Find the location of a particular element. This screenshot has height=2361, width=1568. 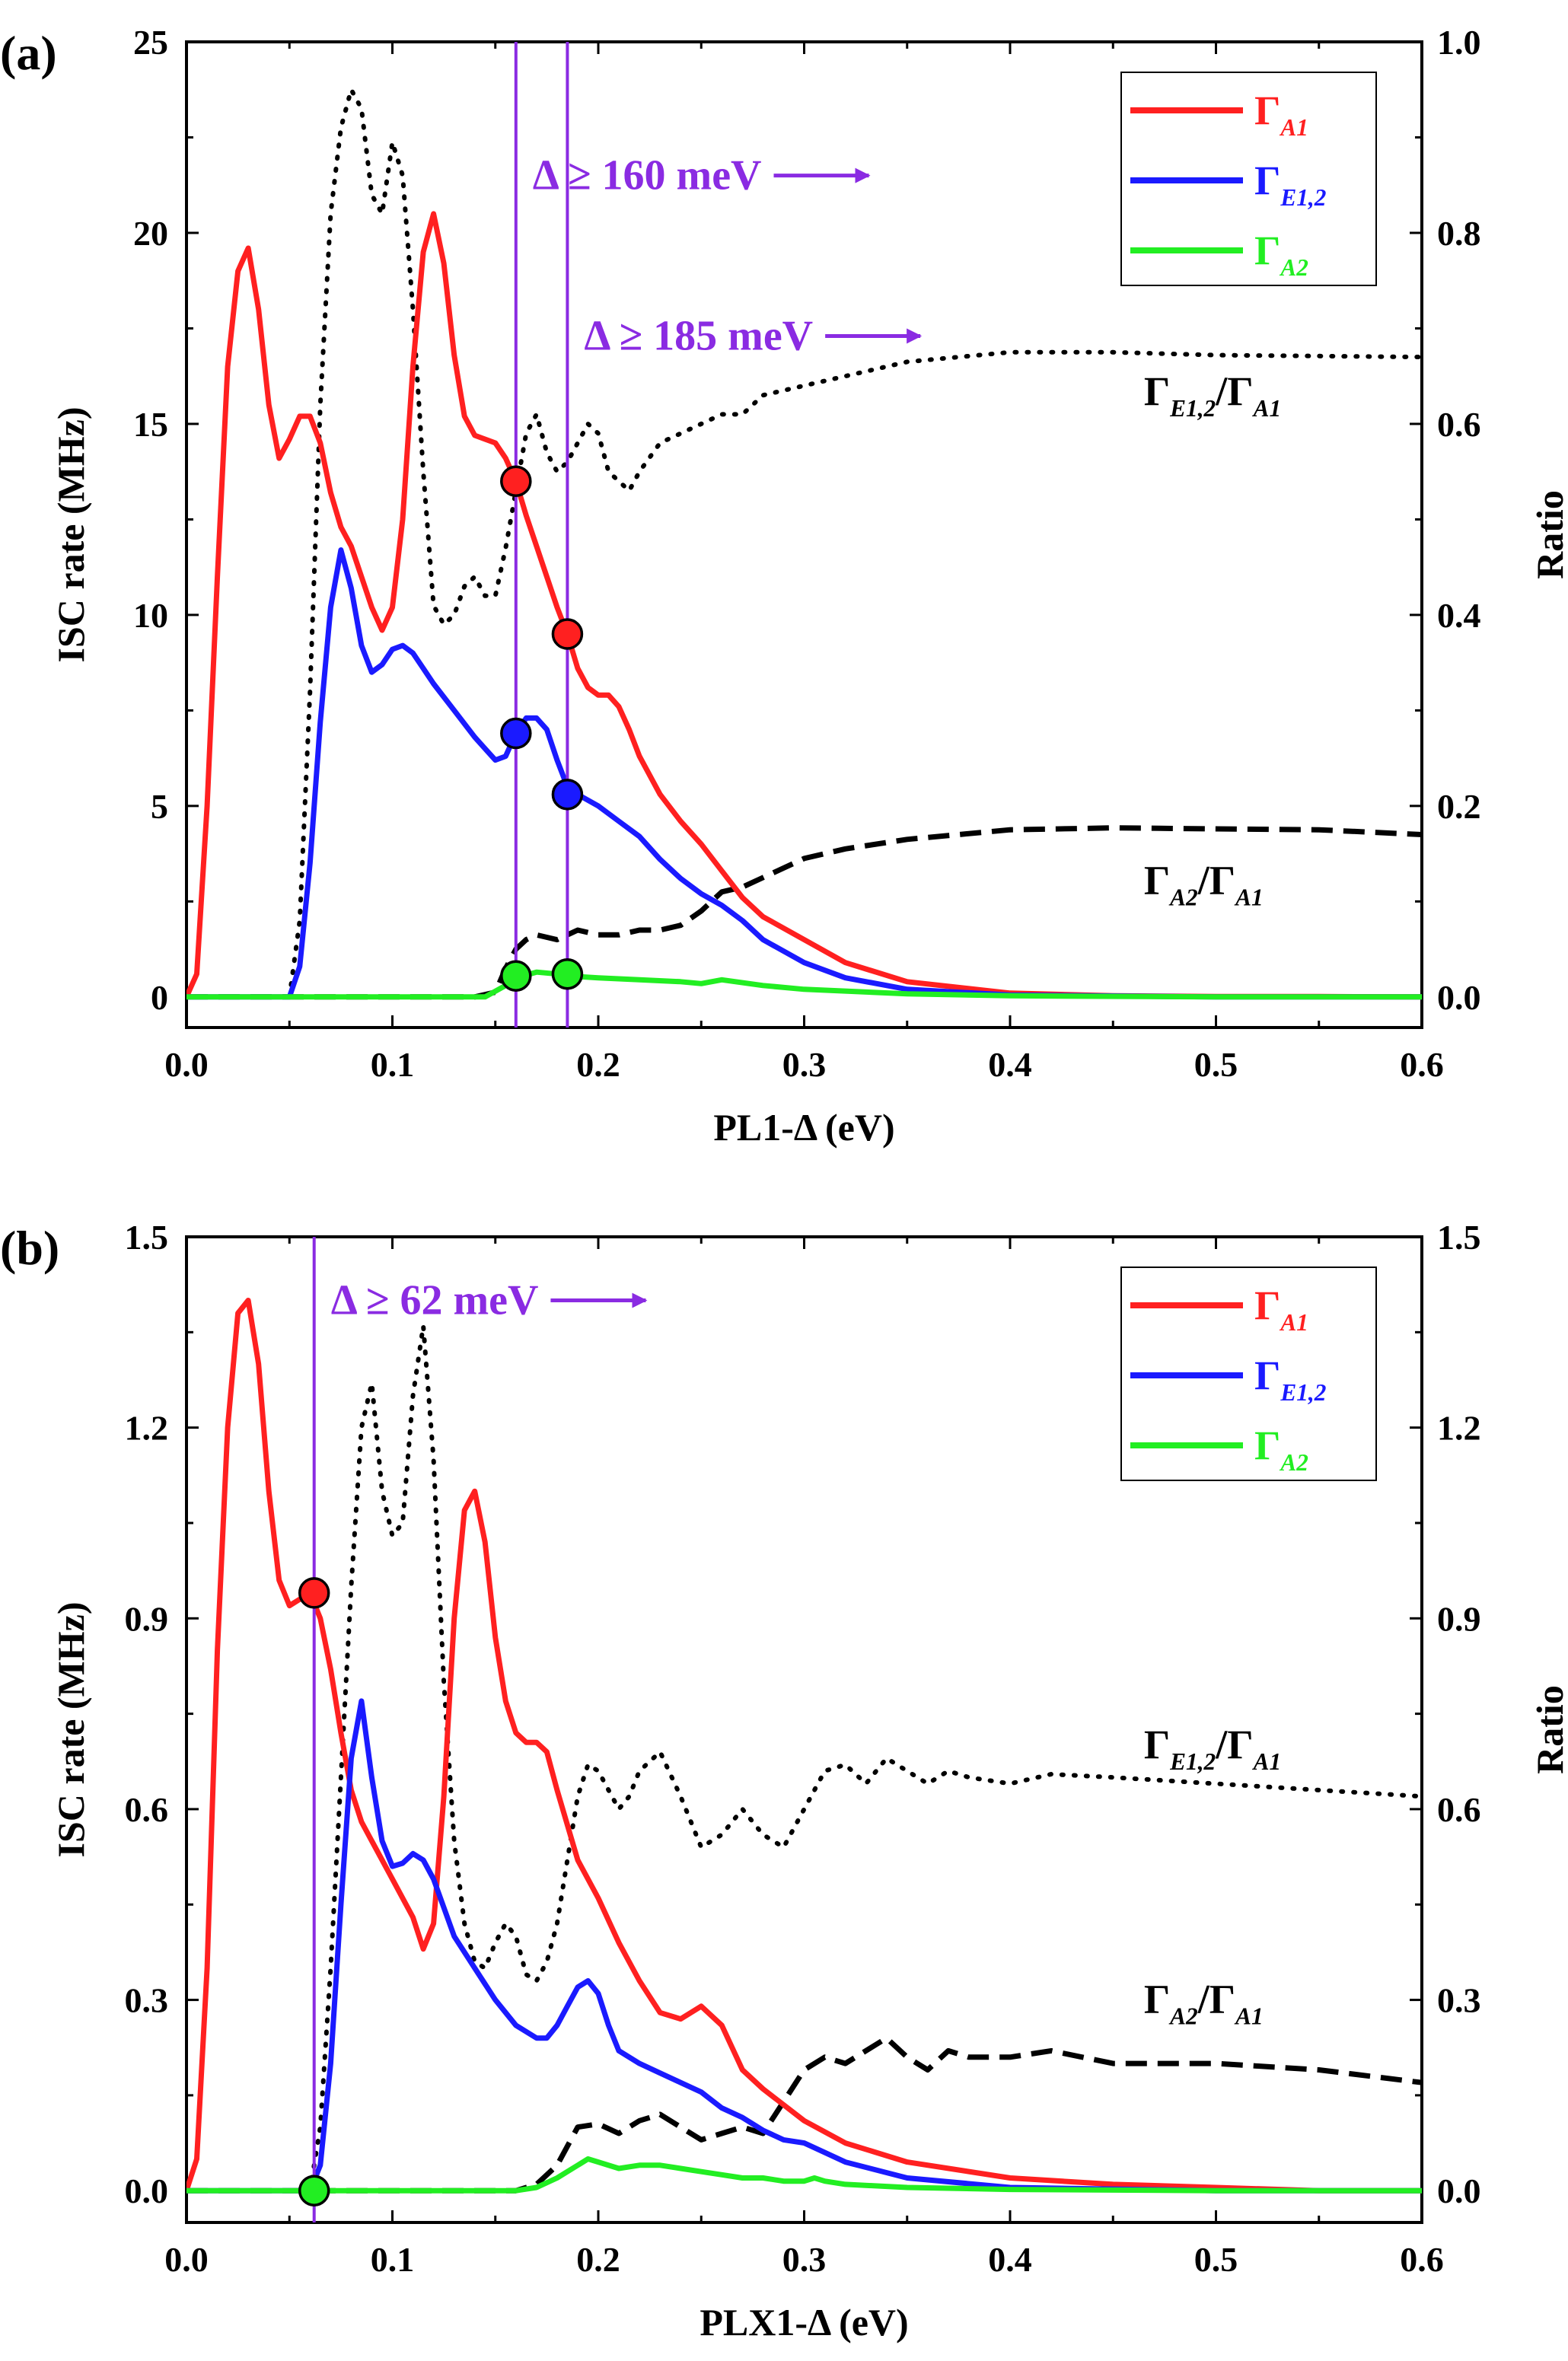

y-right-tick-label: 0.4 is located at coordinates (1459, 616).